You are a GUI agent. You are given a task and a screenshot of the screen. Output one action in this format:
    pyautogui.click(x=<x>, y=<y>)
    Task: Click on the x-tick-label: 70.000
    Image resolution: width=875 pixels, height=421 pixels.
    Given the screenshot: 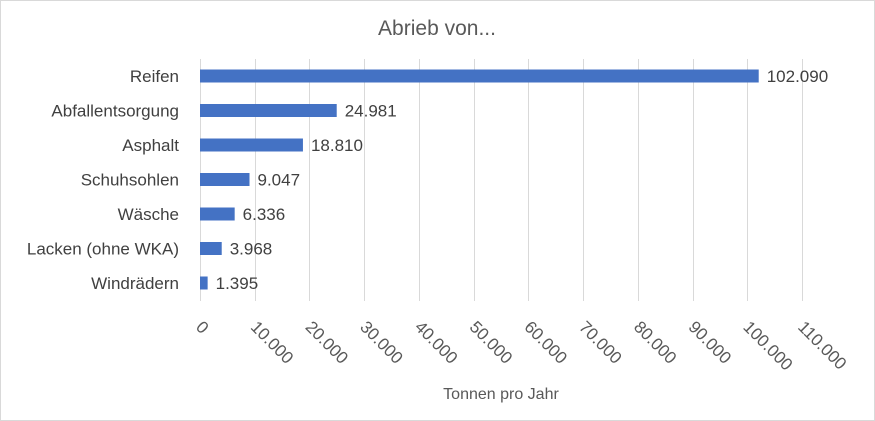 What is the action you would take?
    pyautogui.click(x=600, y=342)
    